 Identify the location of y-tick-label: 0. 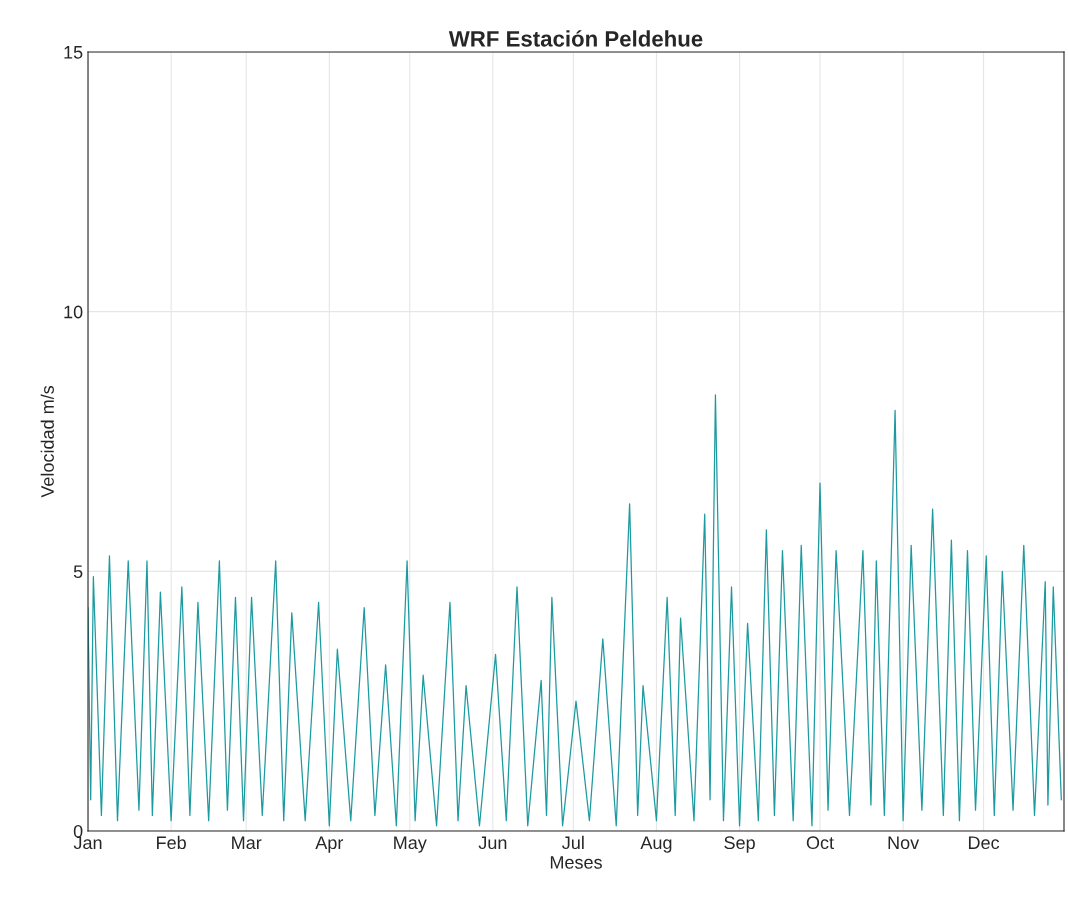
(78, 831).